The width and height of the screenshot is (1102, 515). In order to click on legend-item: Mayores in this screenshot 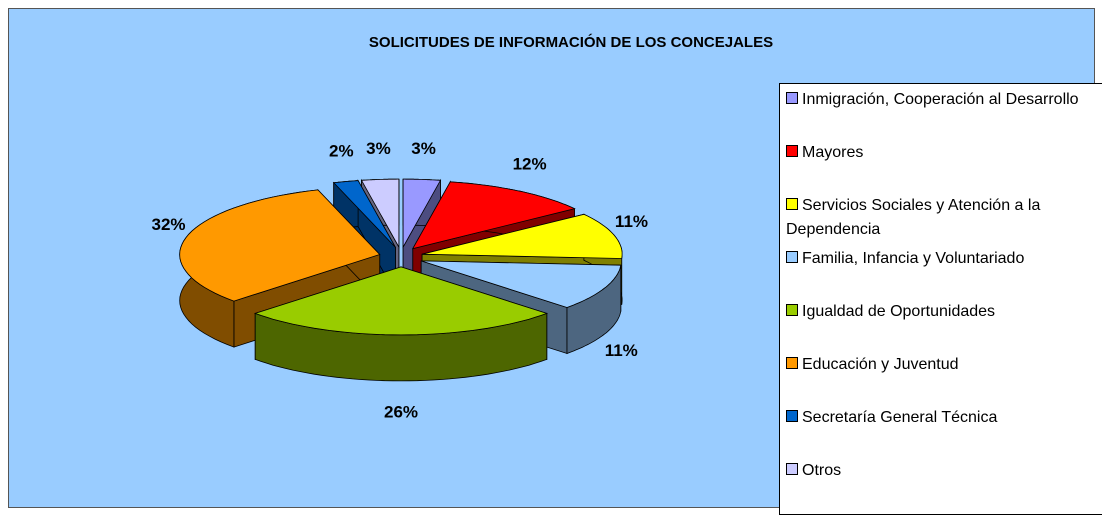, I will do `click(944, 153)`.